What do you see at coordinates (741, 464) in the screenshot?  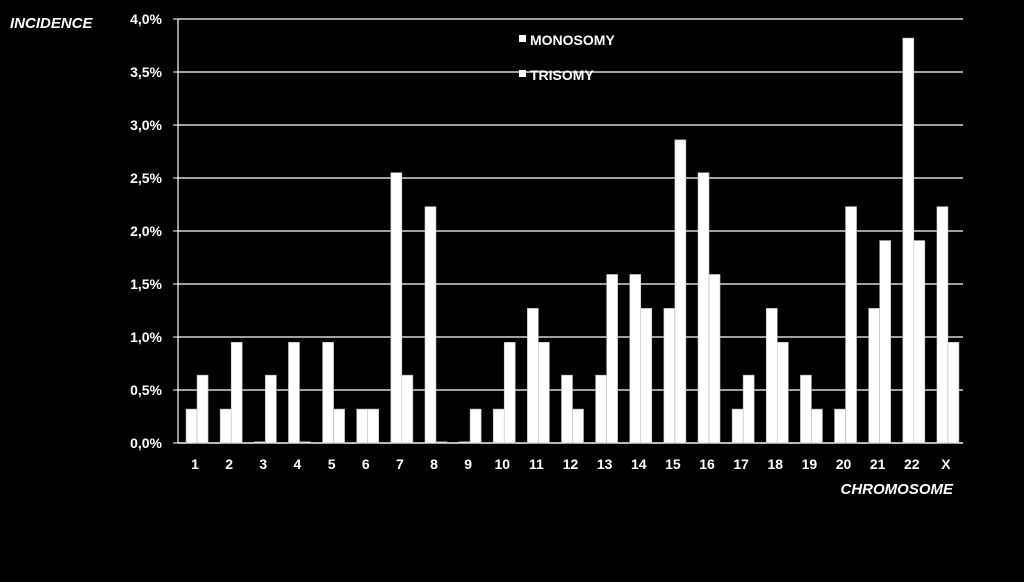 I see `x-tick-label: 17` at bounding box center [741, 464].